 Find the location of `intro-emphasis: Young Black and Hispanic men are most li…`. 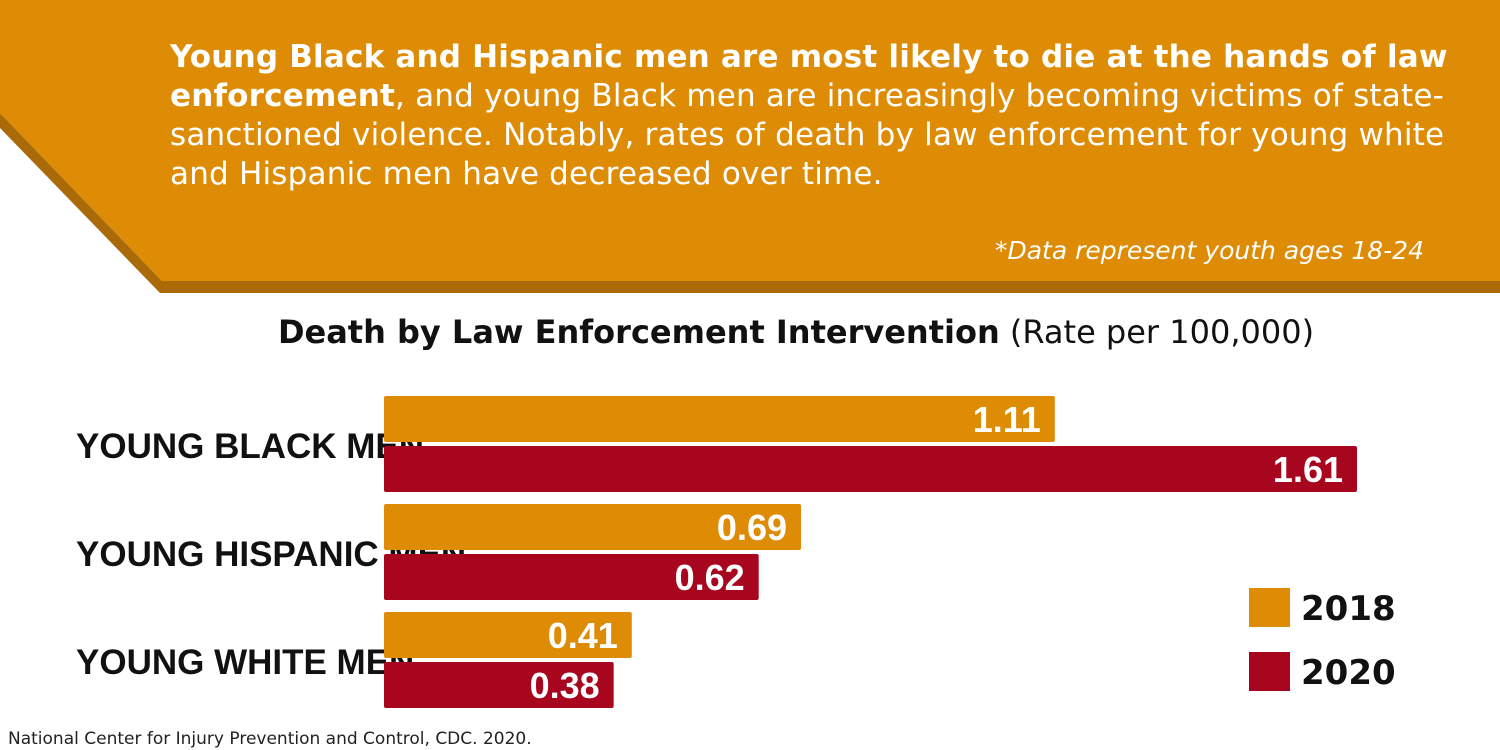

intro-emphasis: Young Black and Hispanic men are most li… is located at coordinates (809, 76).